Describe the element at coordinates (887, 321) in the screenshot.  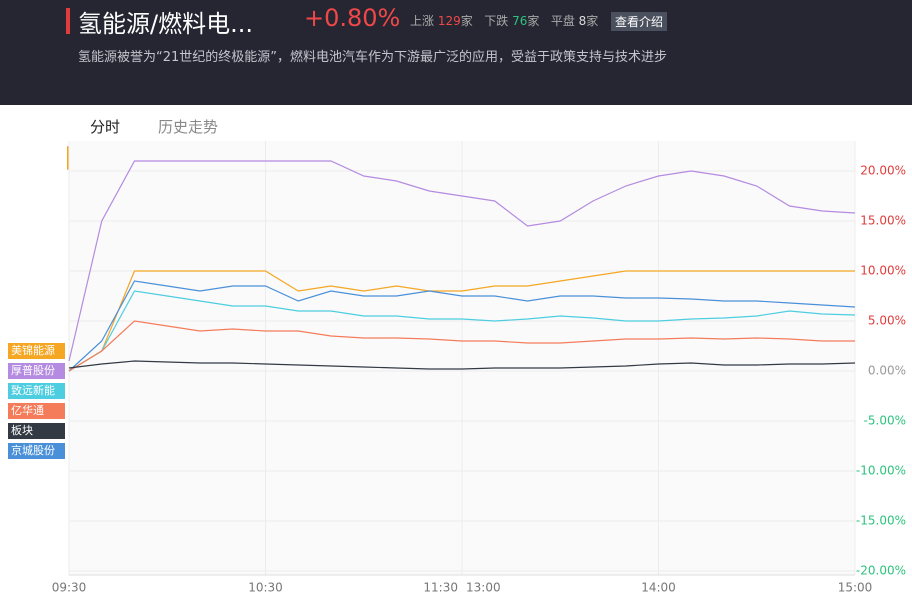
I see `y-tick-label: 5.00%` at that location.